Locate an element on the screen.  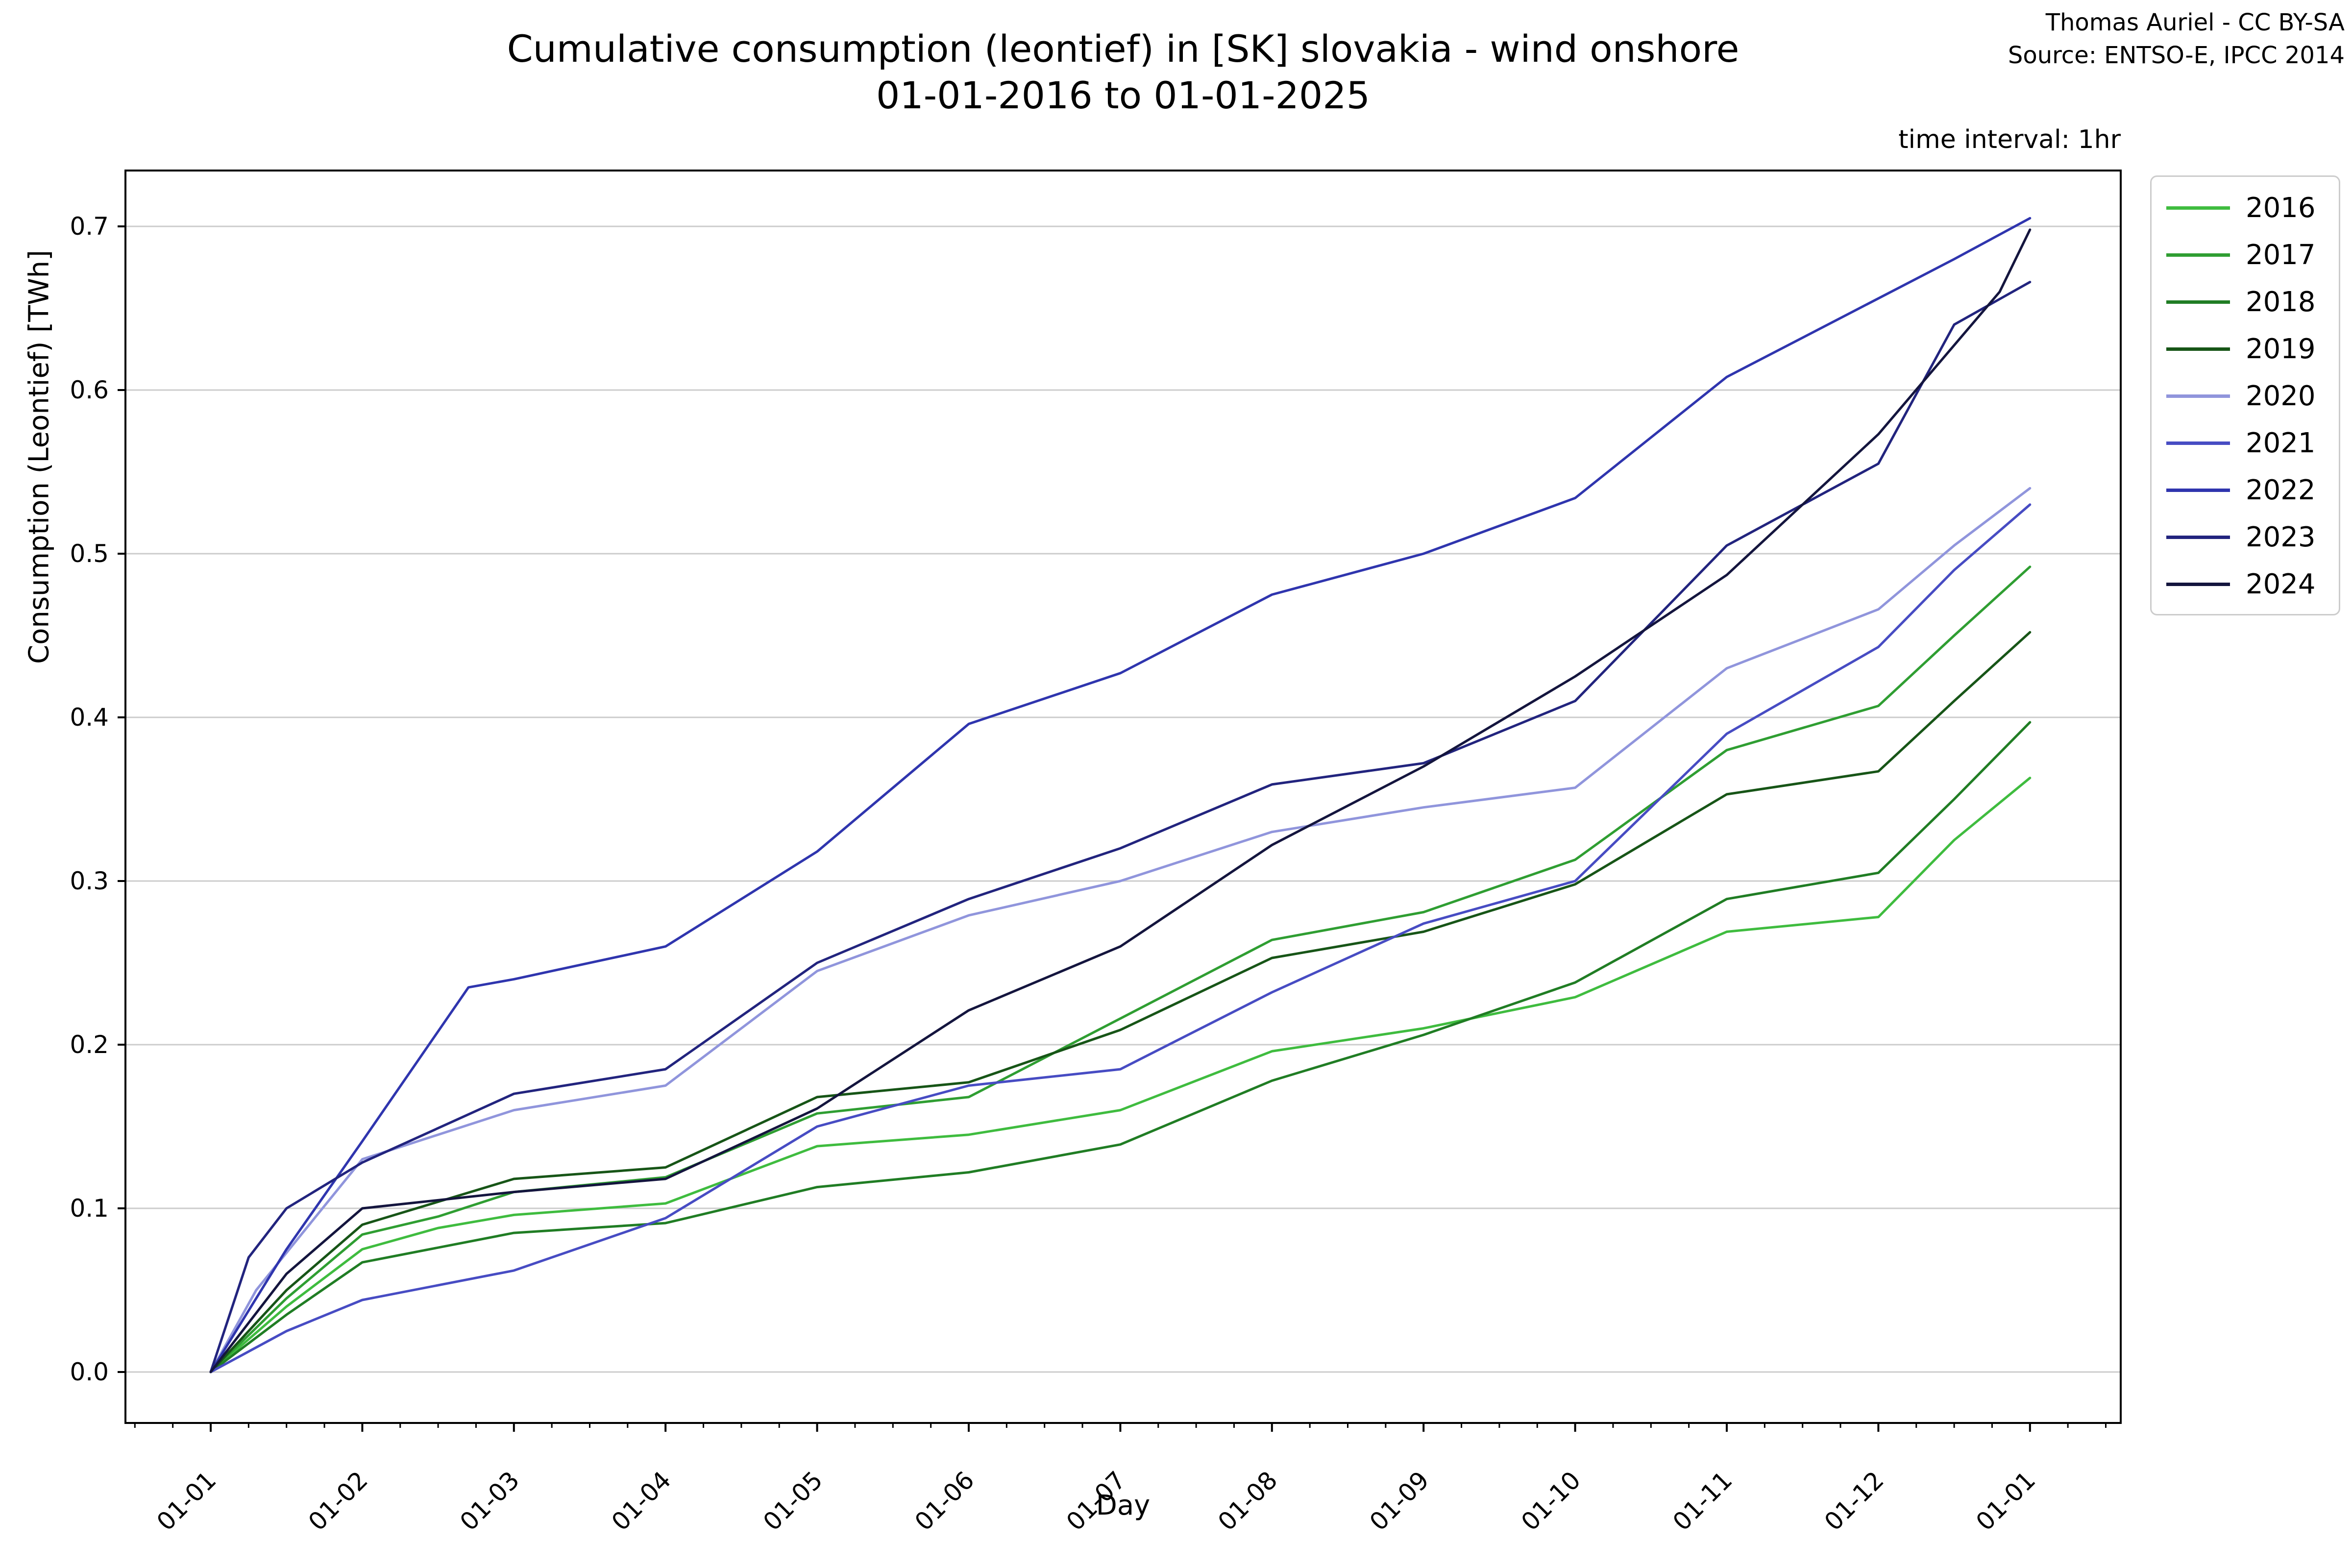
x-tick-label-7: 01-08 is located at coordinates (1248, 1501).